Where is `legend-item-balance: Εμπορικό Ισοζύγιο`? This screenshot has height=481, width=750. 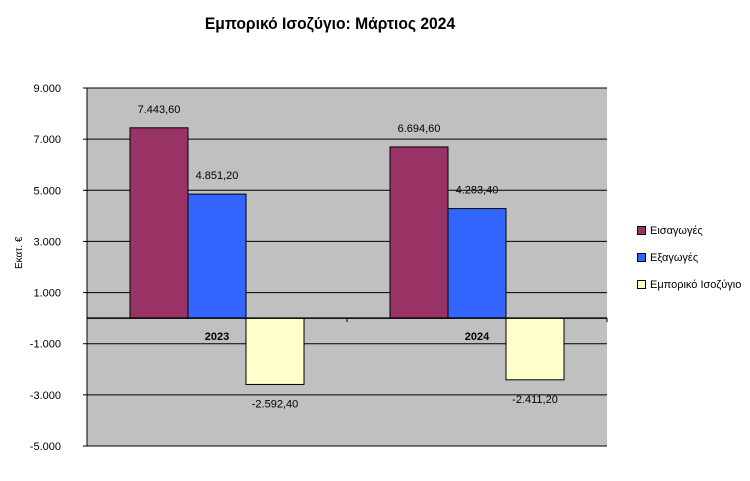 legend-item-balance: Εμπορικό Ισοζύγιο is located at coordinates (689, 284).